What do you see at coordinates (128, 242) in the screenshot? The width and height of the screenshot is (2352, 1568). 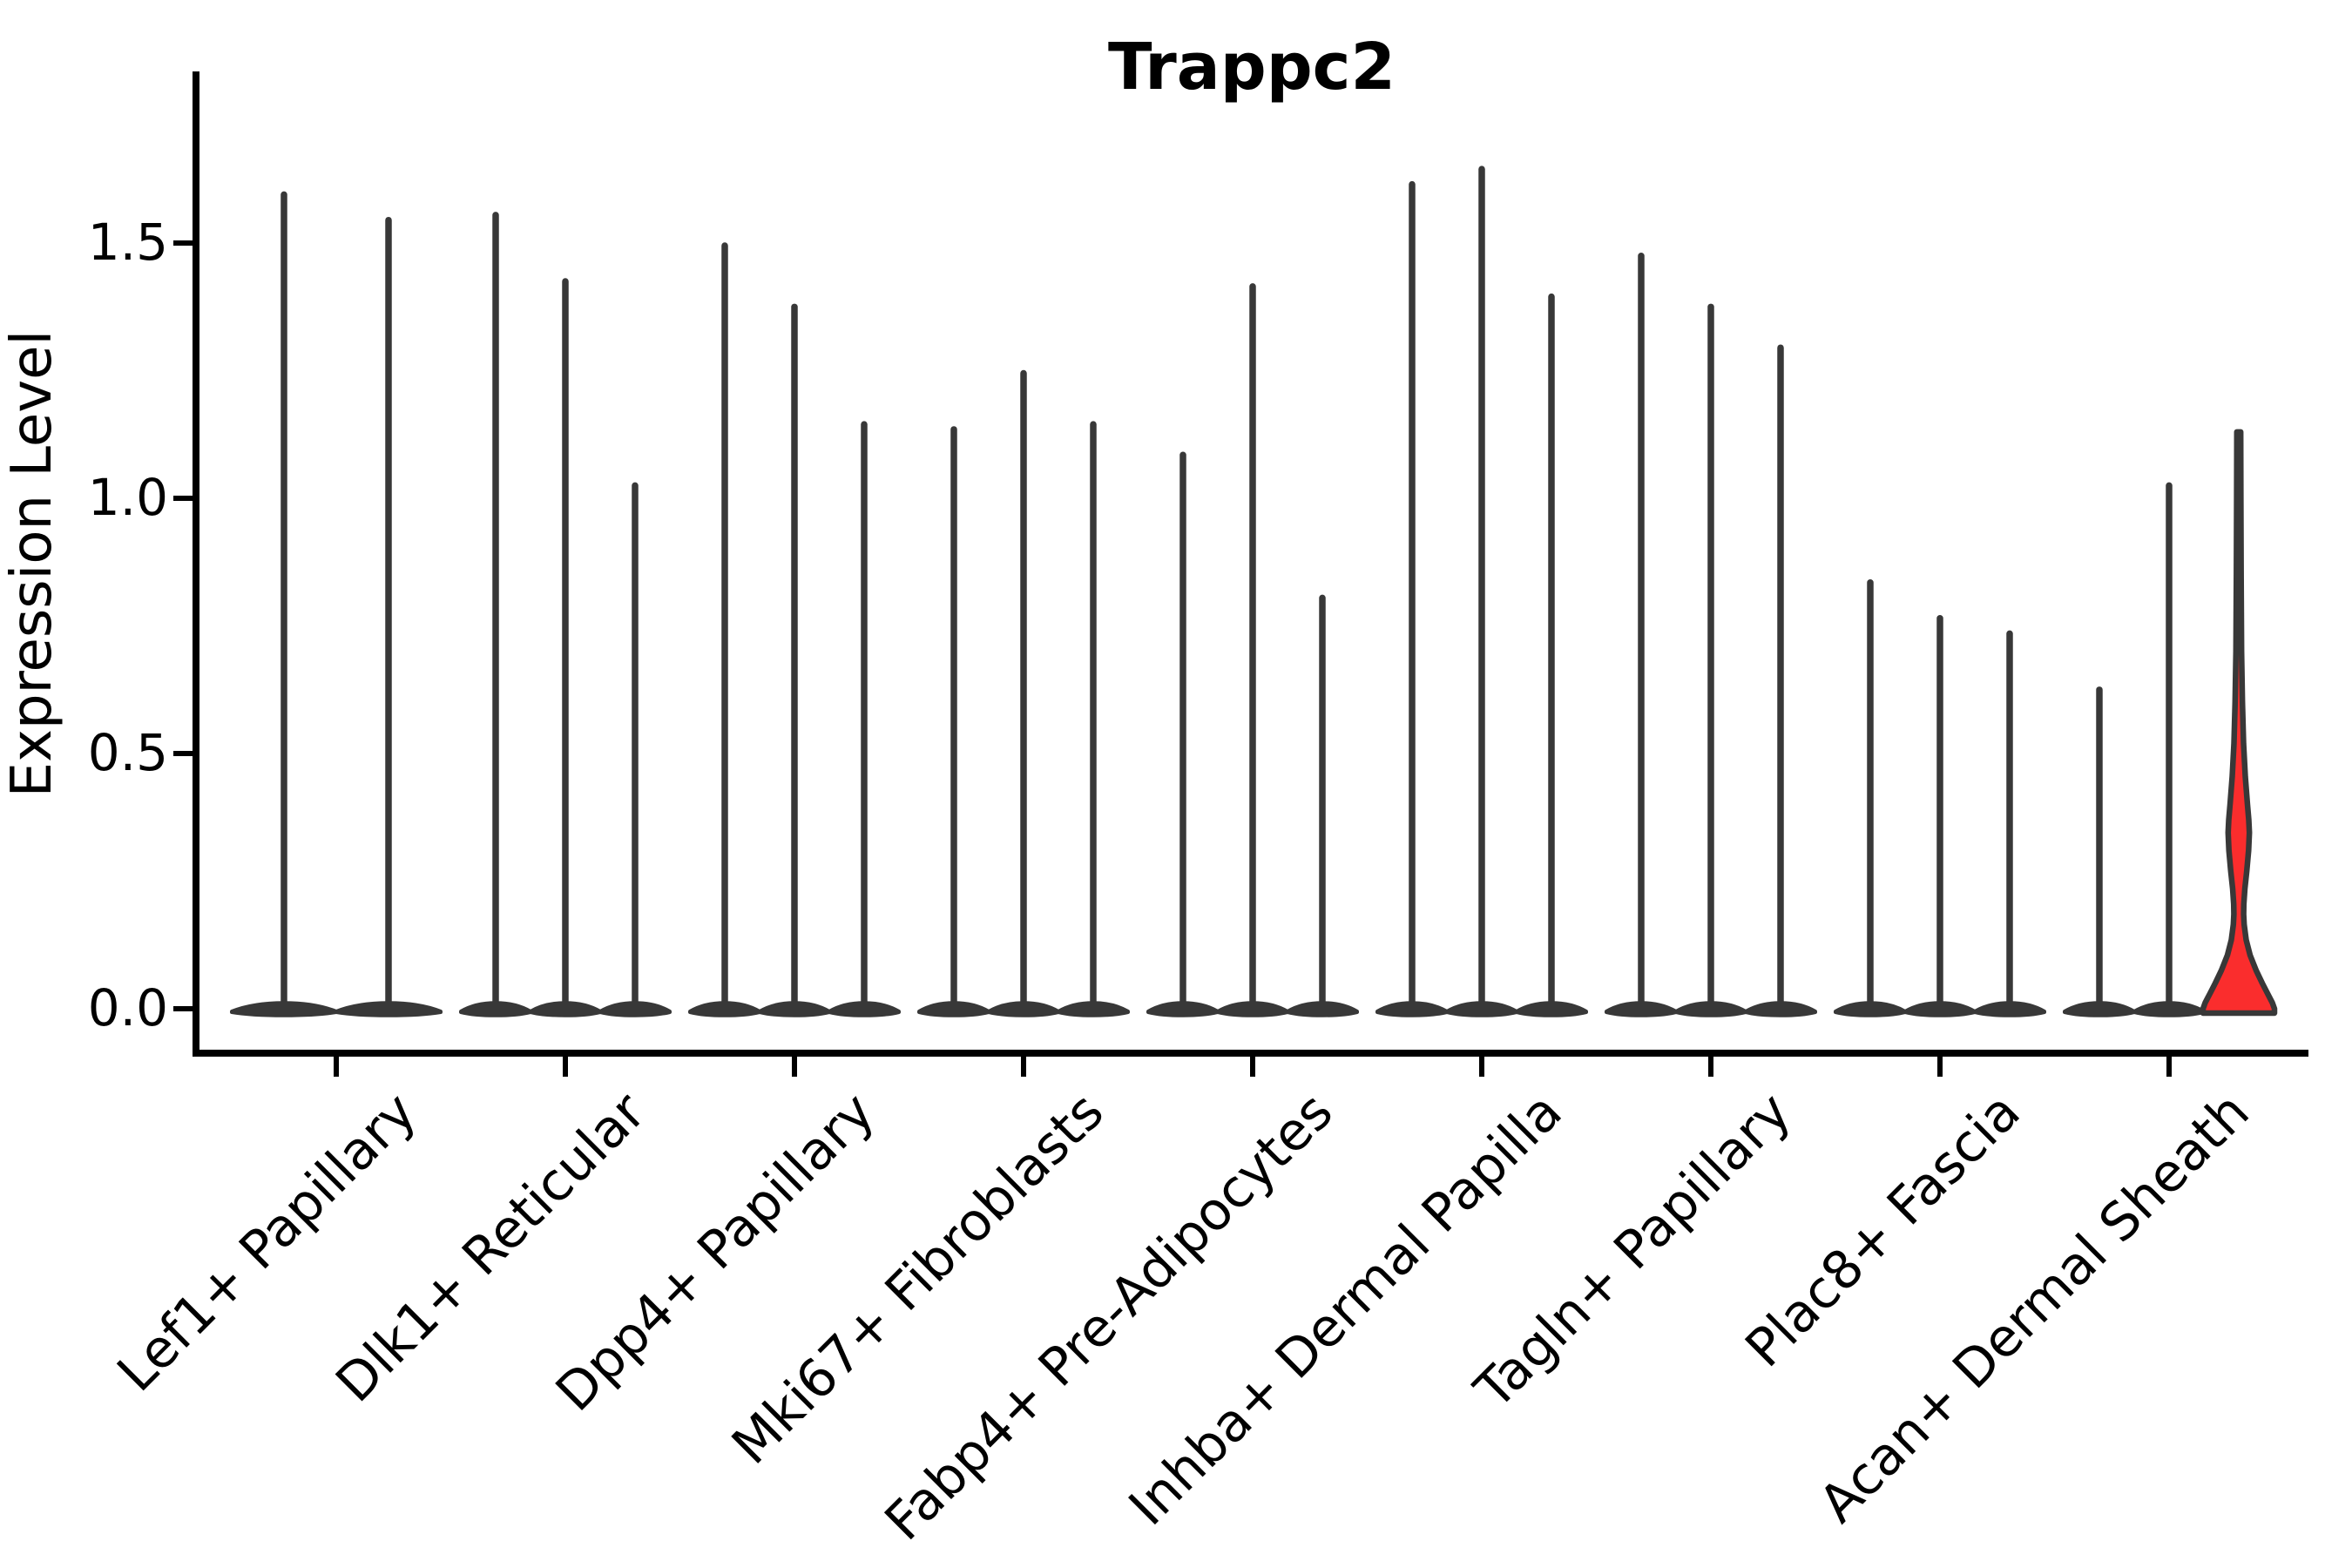 I see `y-tick-label-15: 1.5` at bounding box center [128, 242].